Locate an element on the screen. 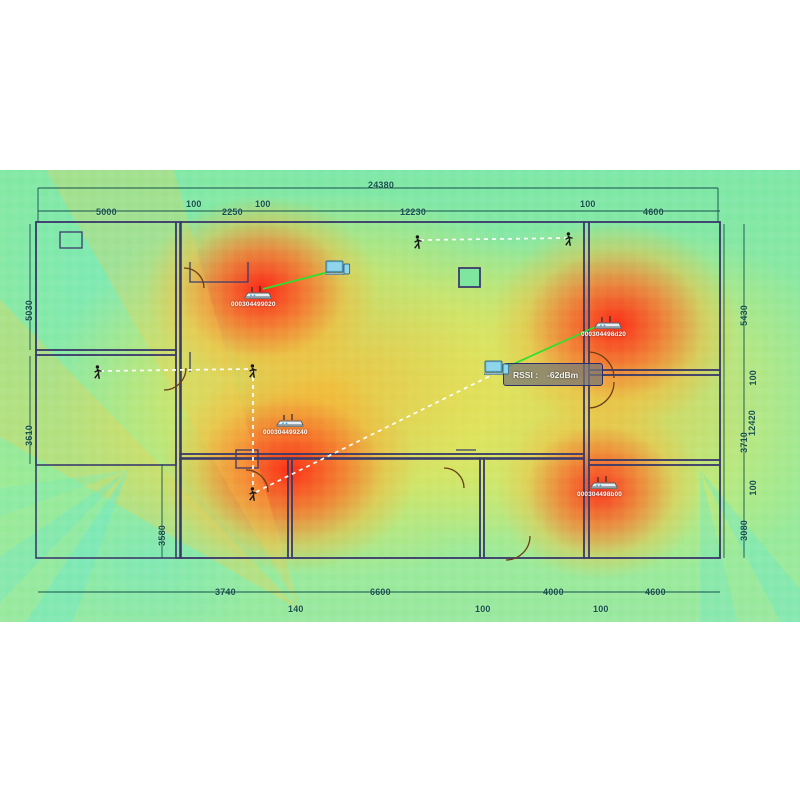 The width and height of the screenshot is (800, 800). dim-bottom-seg-2: 6600 is located at coordinates (380, 592).